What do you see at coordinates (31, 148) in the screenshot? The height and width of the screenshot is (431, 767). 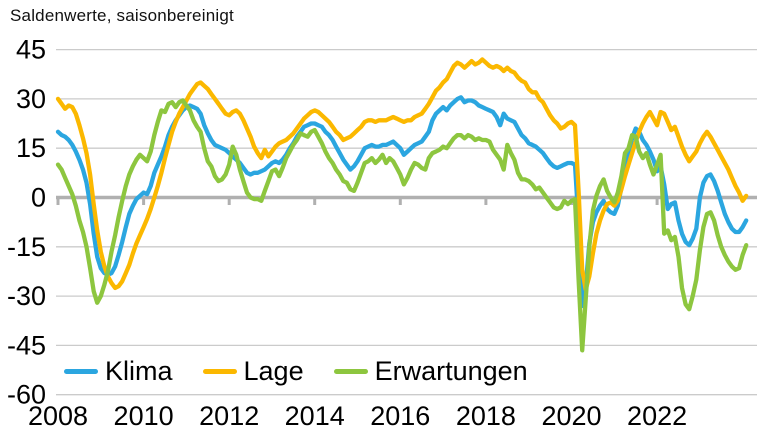 I see `y-tick-label: 15` at bounding box center [31, 148].